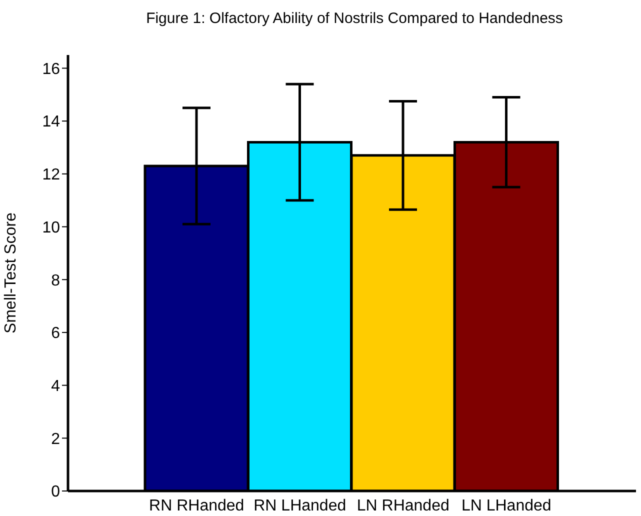  I want to click on x-tick-label: RN RHanded, so click(196, 505).